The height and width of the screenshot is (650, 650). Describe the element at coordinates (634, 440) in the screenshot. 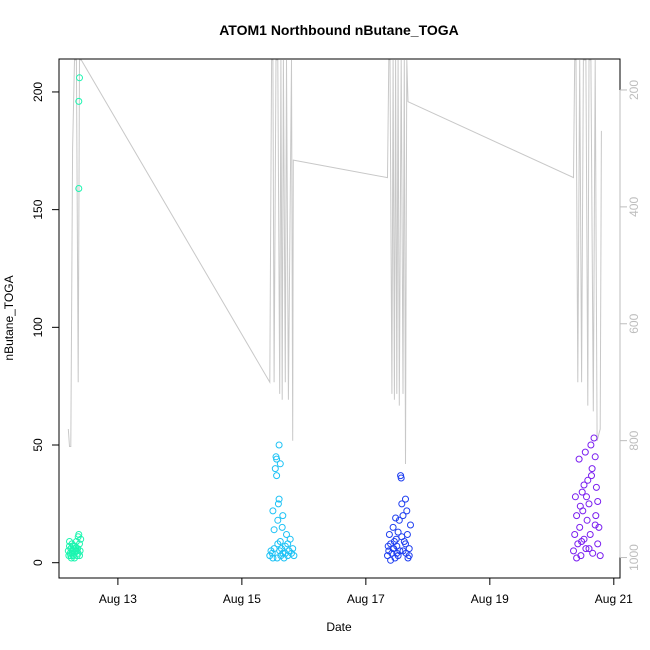

I see `y2-tick-label: 800` at that location.